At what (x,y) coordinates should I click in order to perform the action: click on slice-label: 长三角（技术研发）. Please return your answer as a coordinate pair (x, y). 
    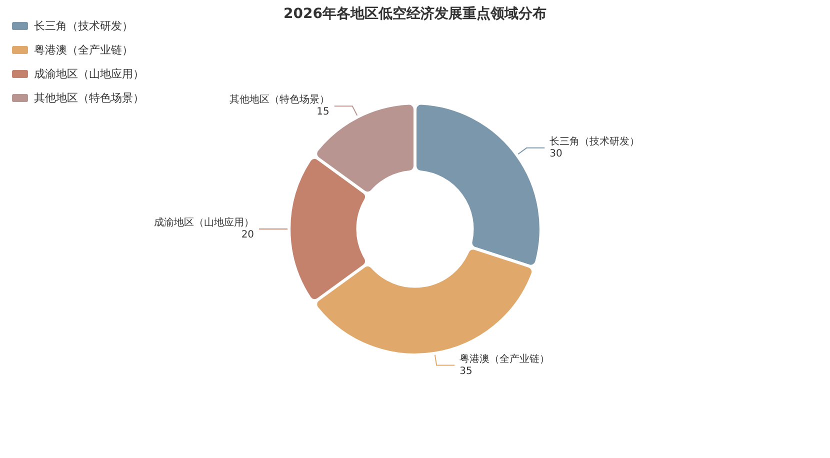
    Looking at the image, I should click on (595, 141).